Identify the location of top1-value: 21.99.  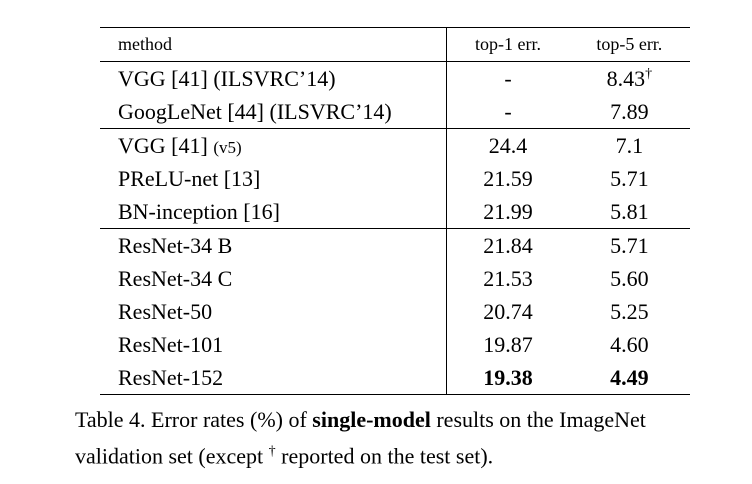
(508, 211).